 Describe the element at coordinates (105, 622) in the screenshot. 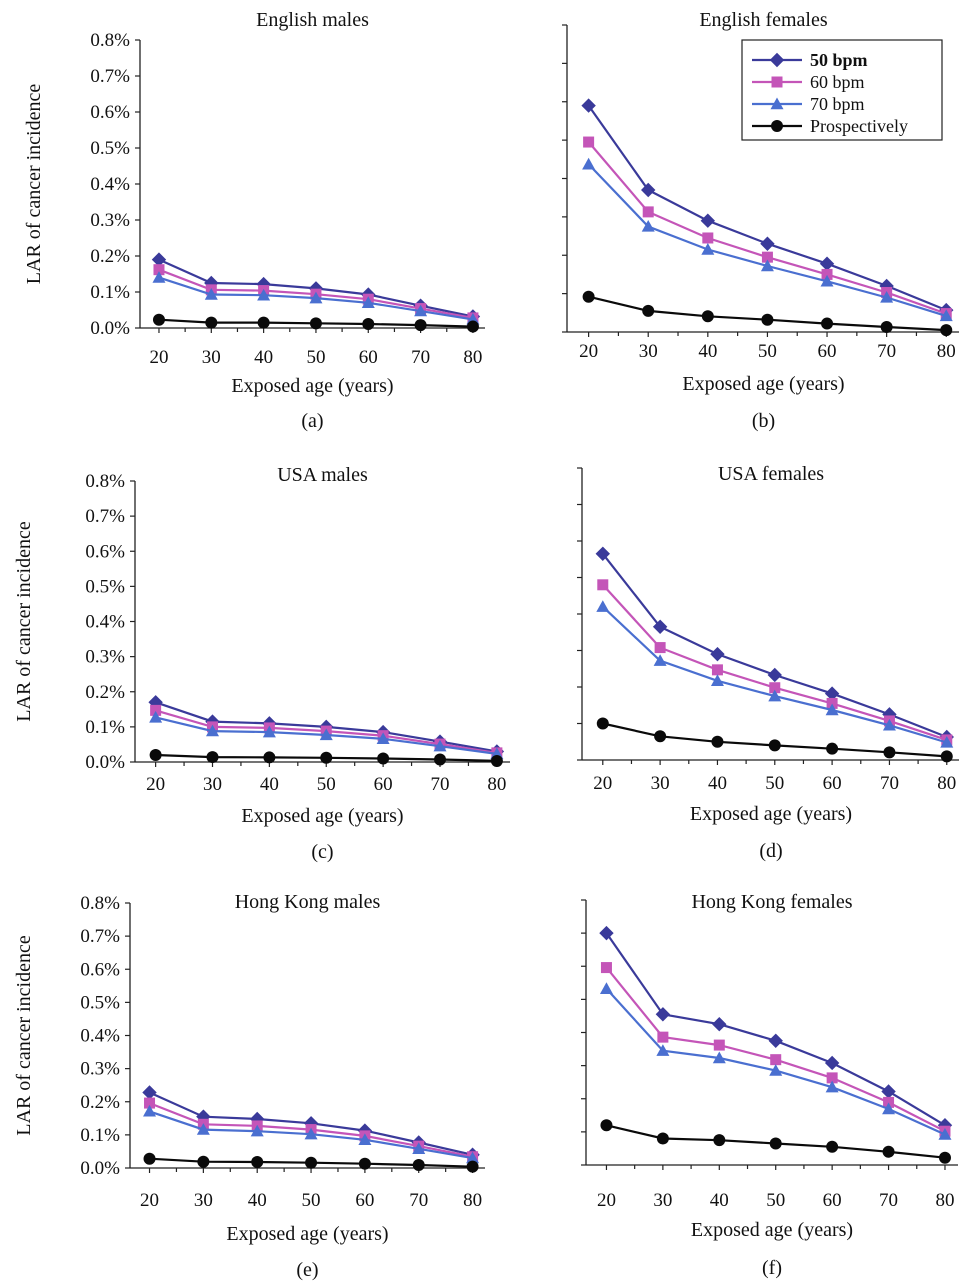

I see `y-tick-label: 0.4%` at that location.